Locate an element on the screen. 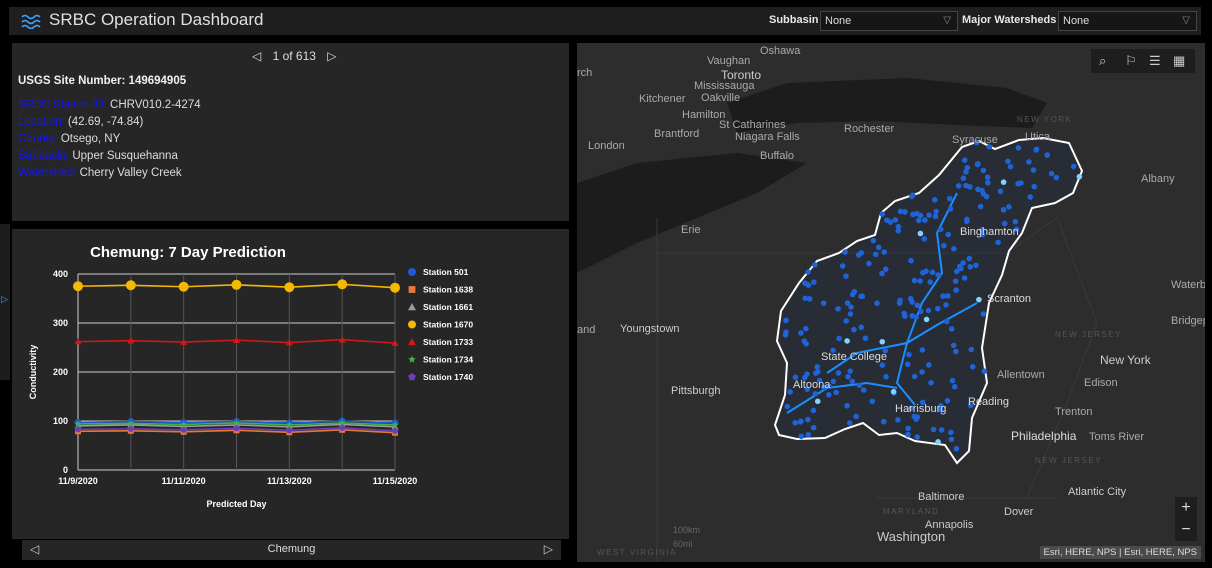  bookmark-icon: ⚐ is located at coordinates (1131, 60).